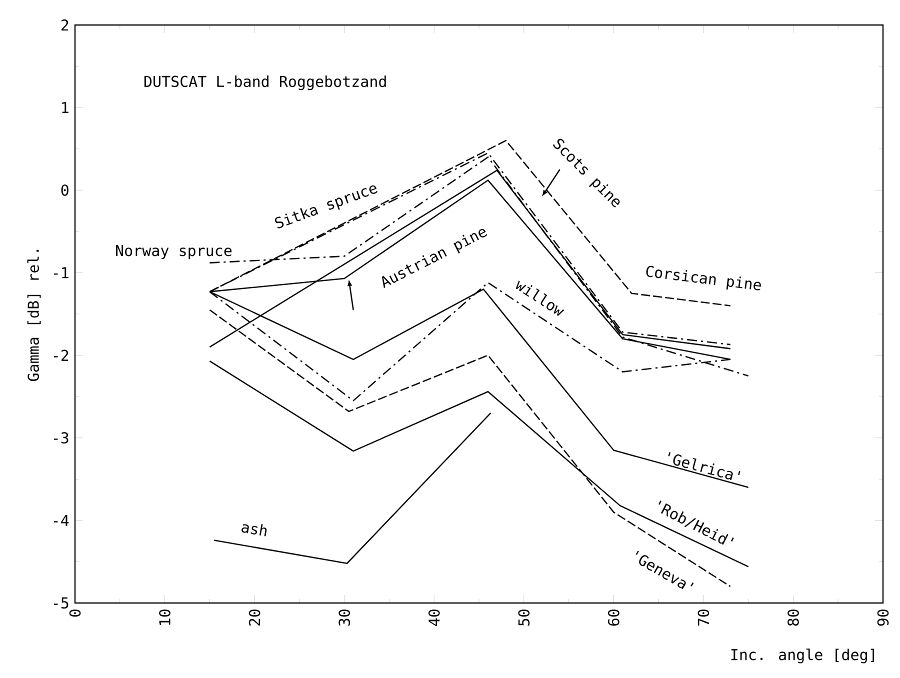 The height and width of the screenshot is (678, 900). What do you see at coordinates (254, 618) in the screenshot?
I see `x-tick-label: 20` at bounding box center [254, 618].